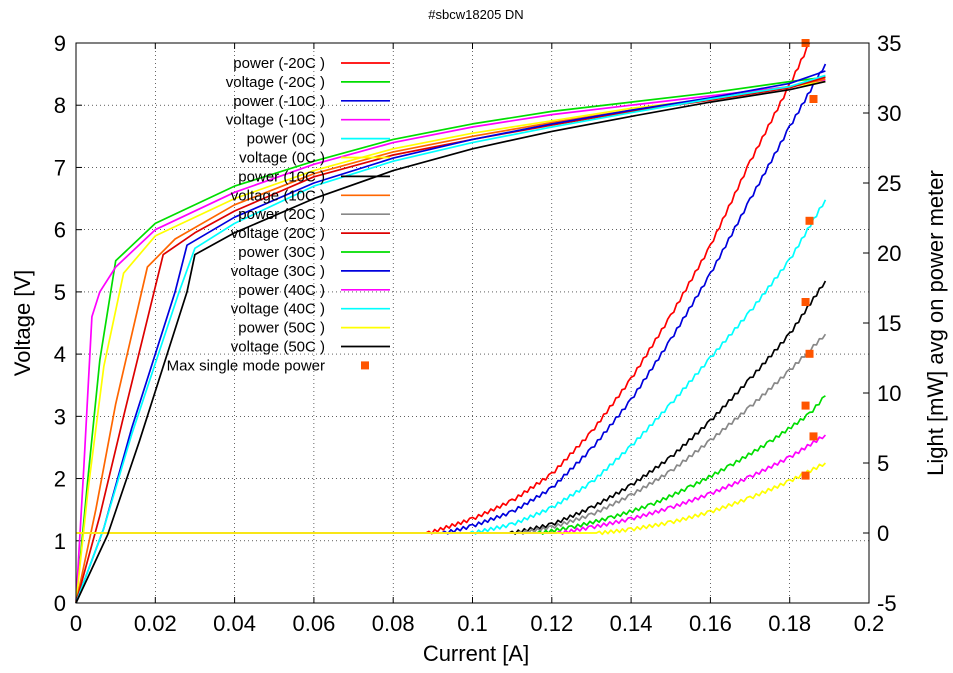 The image size is (953, 673). What do you see at coordinates (281, 328) in the screenshot?
I see `legend-label: power (50C )` at bounding box center [281, 328].